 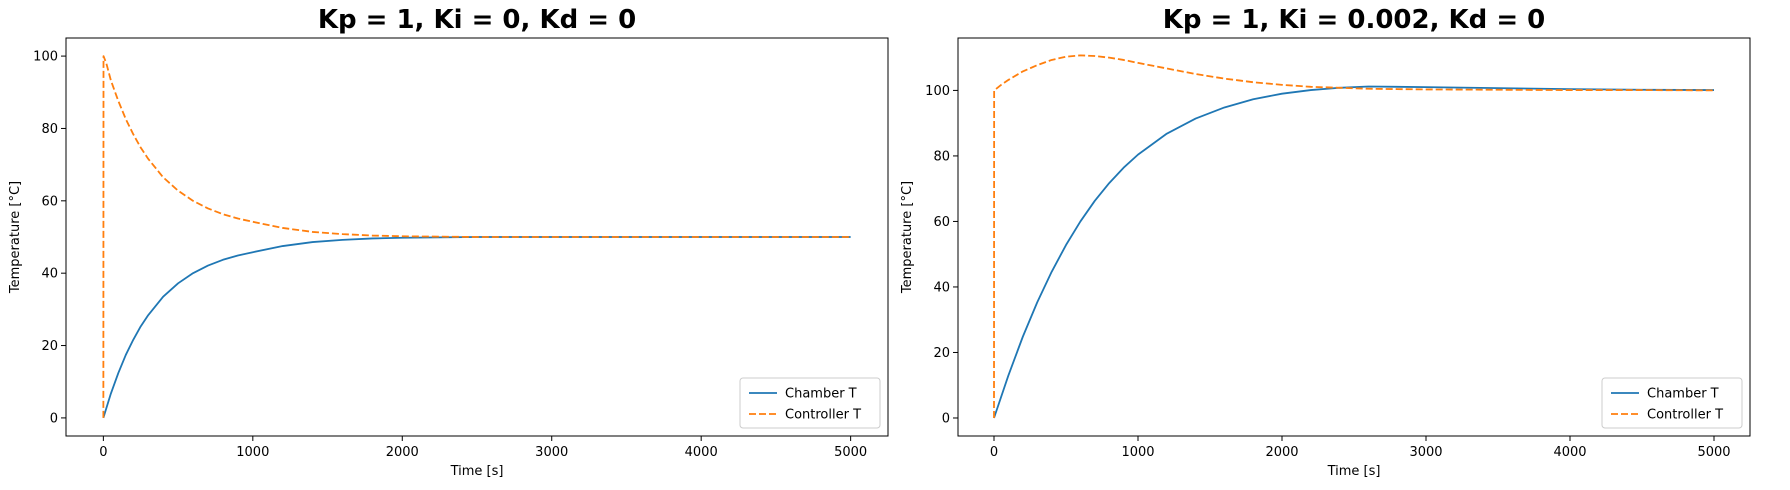 I want to click on chart-title: Kp = 1, Ki = 0, Kd = 0, so click(x=477, y=20).